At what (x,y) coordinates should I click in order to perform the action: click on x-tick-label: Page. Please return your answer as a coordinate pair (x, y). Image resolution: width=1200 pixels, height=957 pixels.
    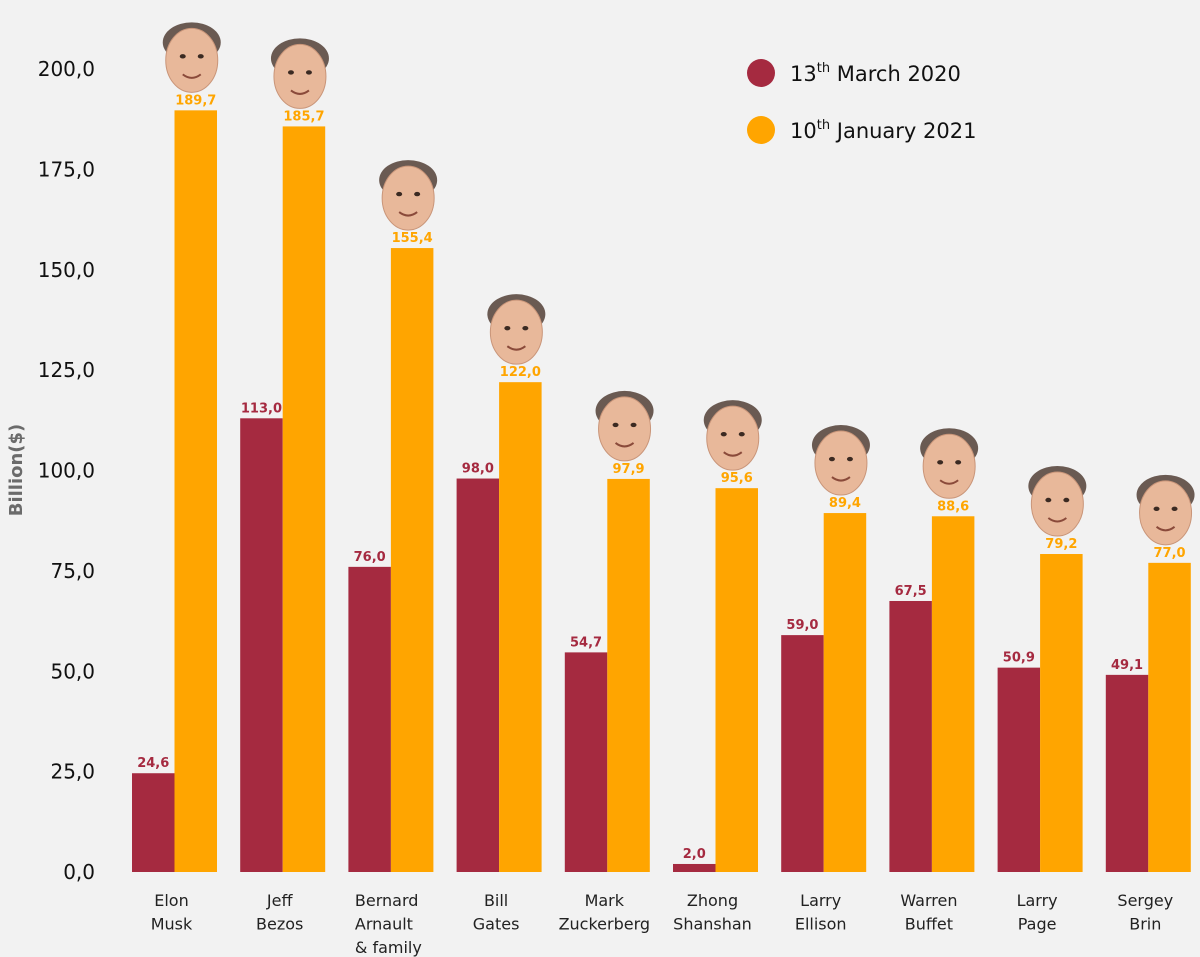
    Looking at the image, I should click on (1037, 924).